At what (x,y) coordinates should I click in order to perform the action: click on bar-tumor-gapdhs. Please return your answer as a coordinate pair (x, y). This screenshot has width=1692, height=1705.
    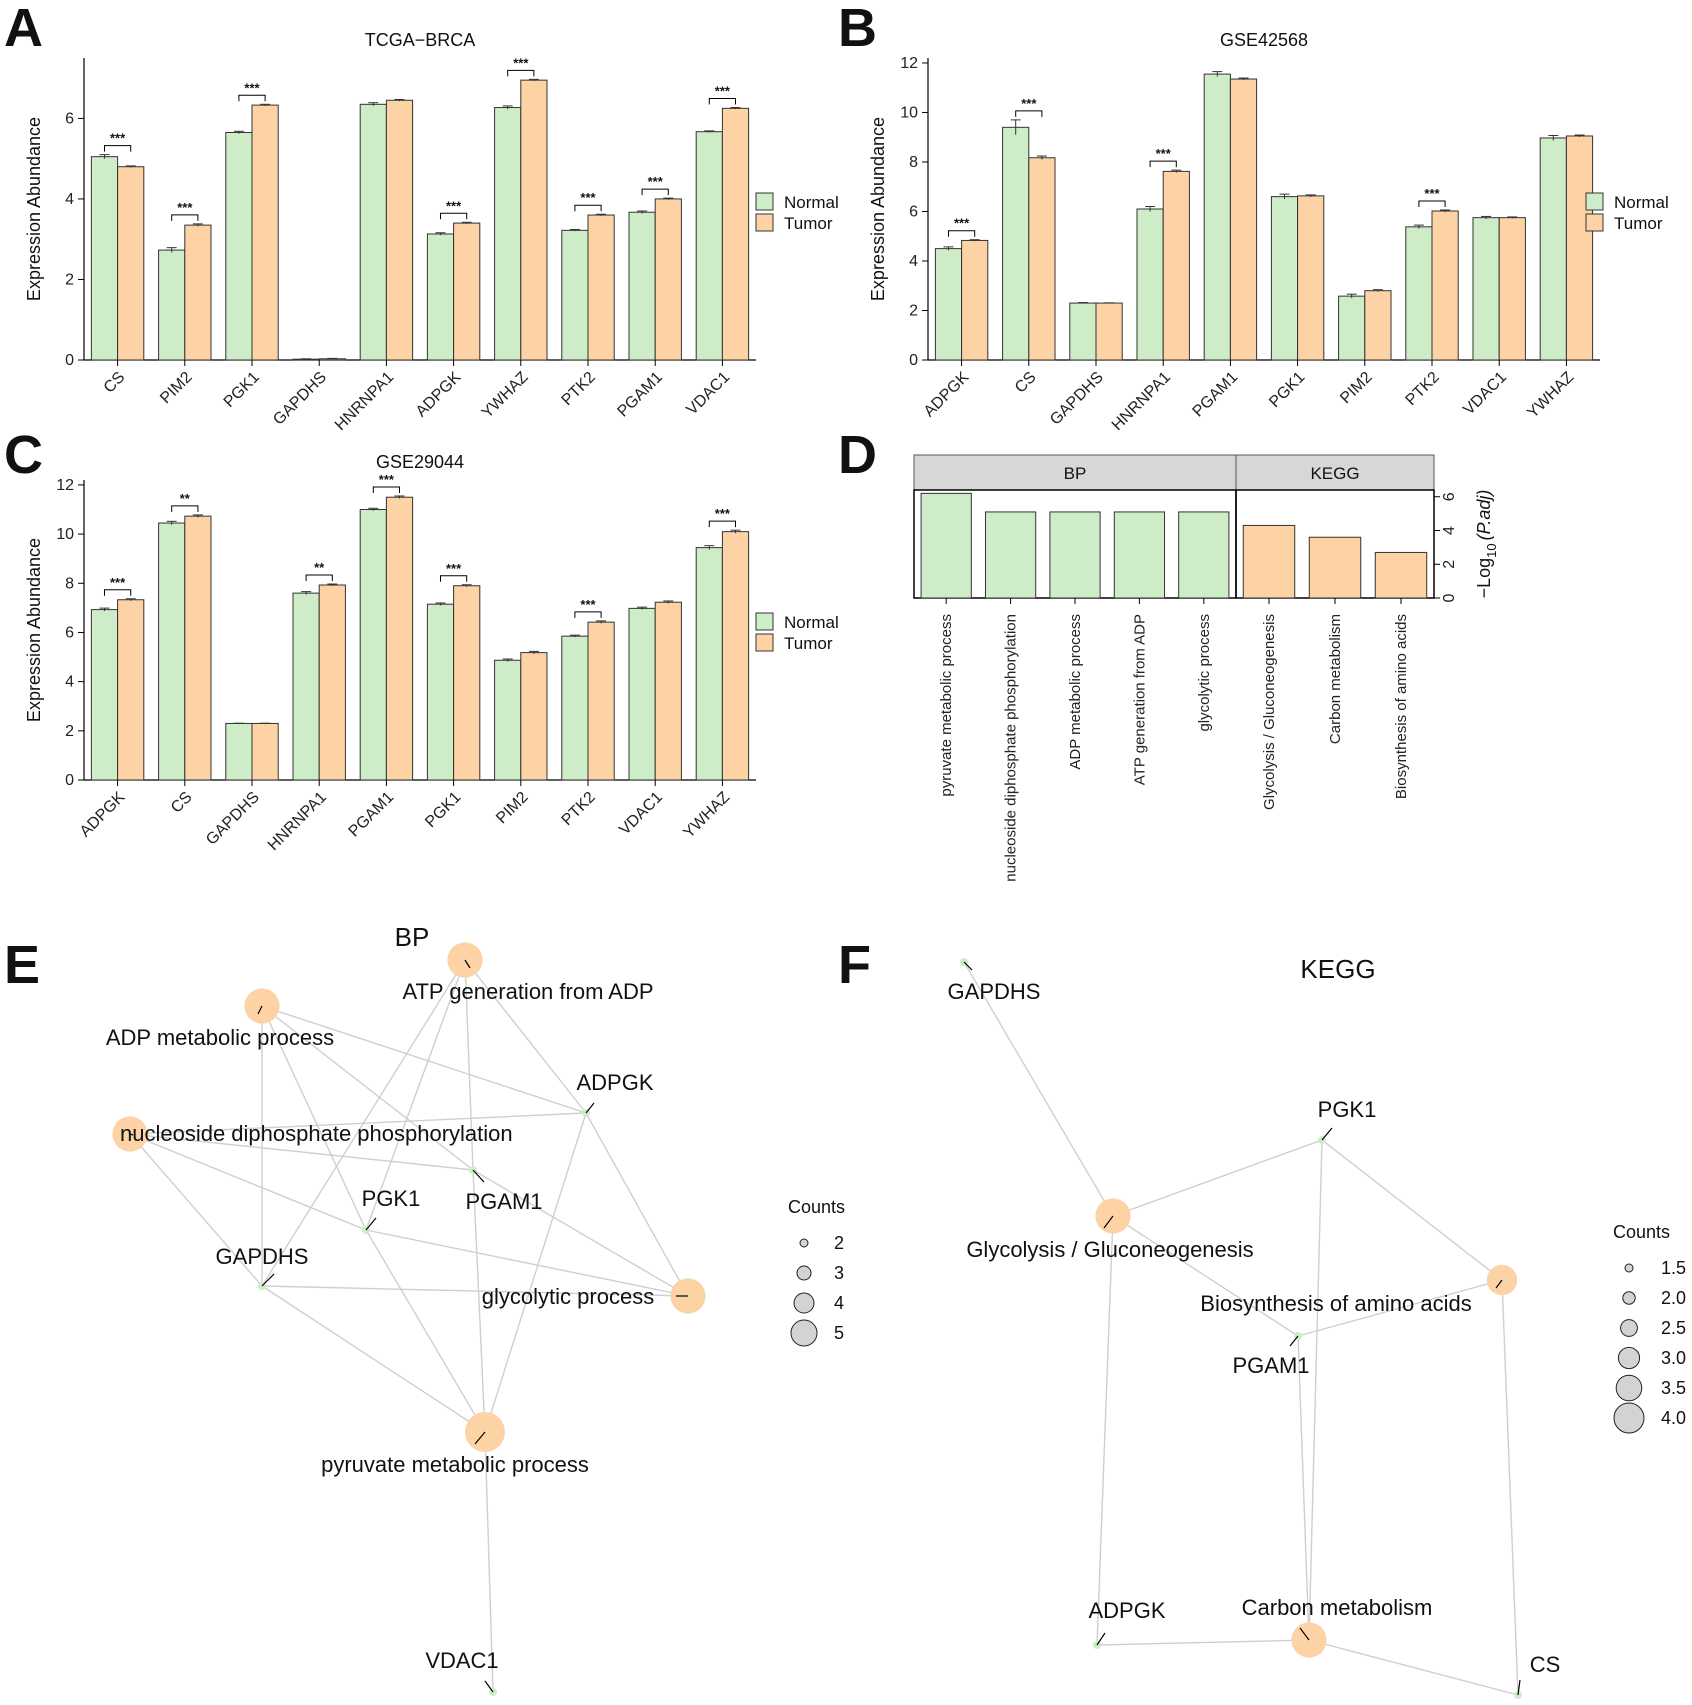
    Looking at the image, I should click on (1109, 331).